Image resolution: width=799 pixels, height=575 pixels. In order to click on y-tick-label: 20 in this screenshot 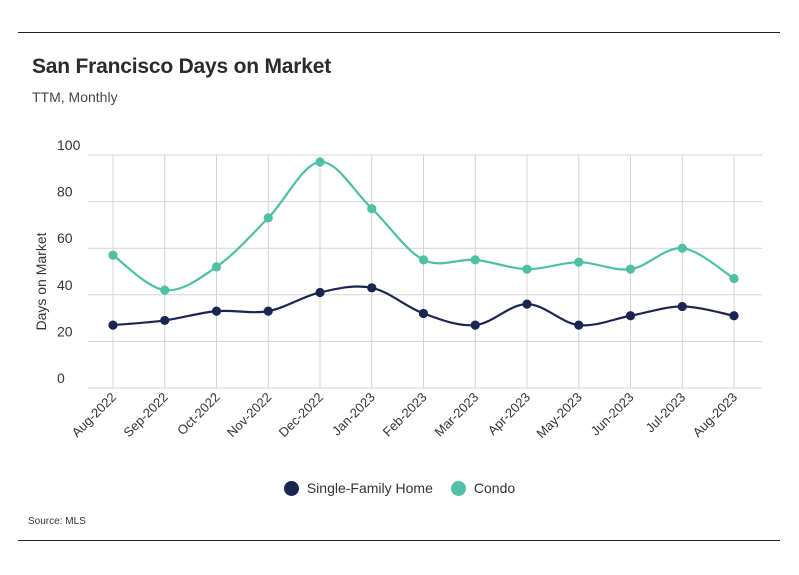, I will do `click(65, 331)`.